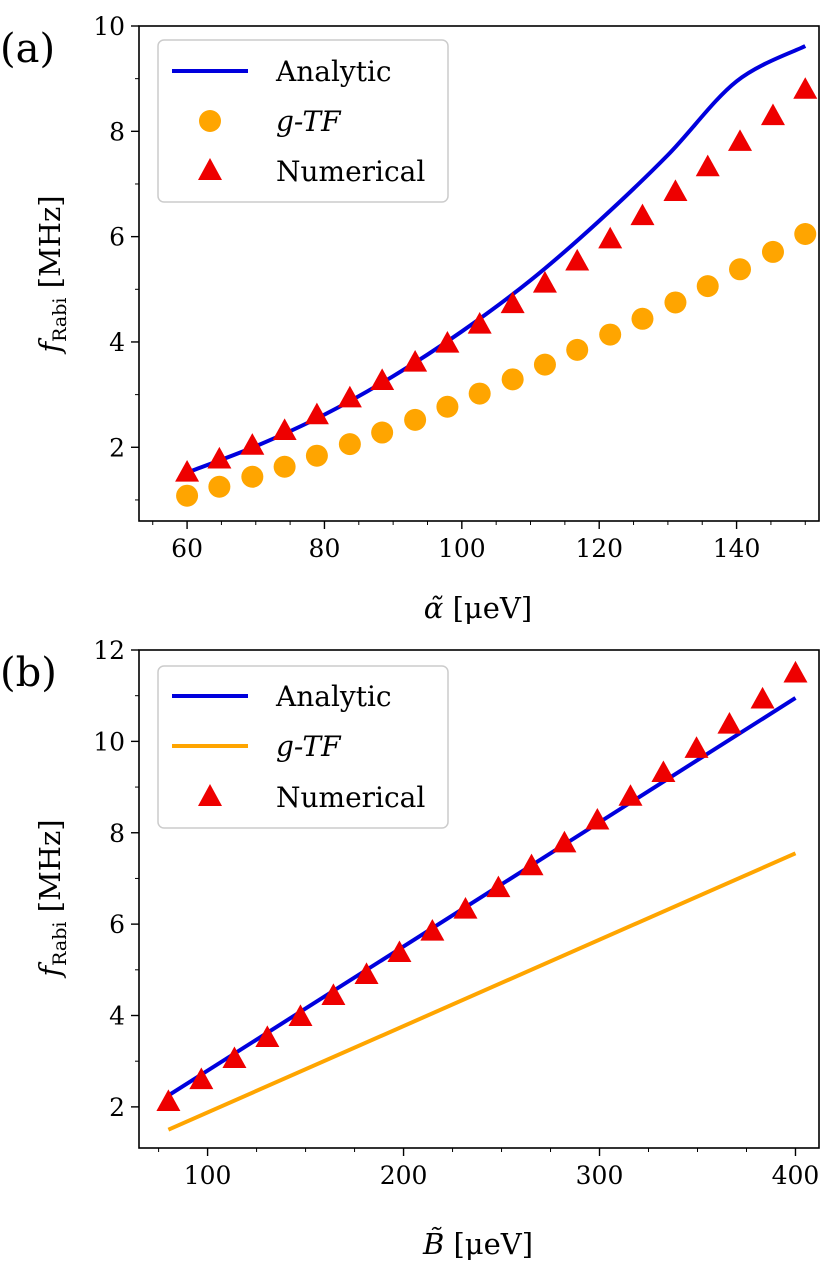 This screenshot has width=831, height=1275. What do you see at coordinates (210, 795) in the screenshot?
I see `legend-b-numerical-marker` at bounding box center [210, 795].